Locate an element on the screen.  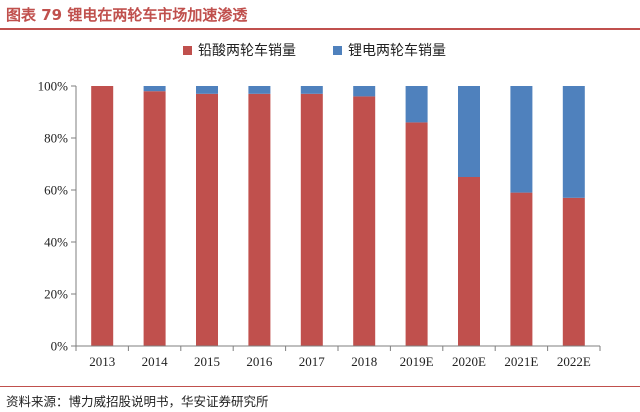
x-tick-label: 2016 is located at coordinates (259, 361).